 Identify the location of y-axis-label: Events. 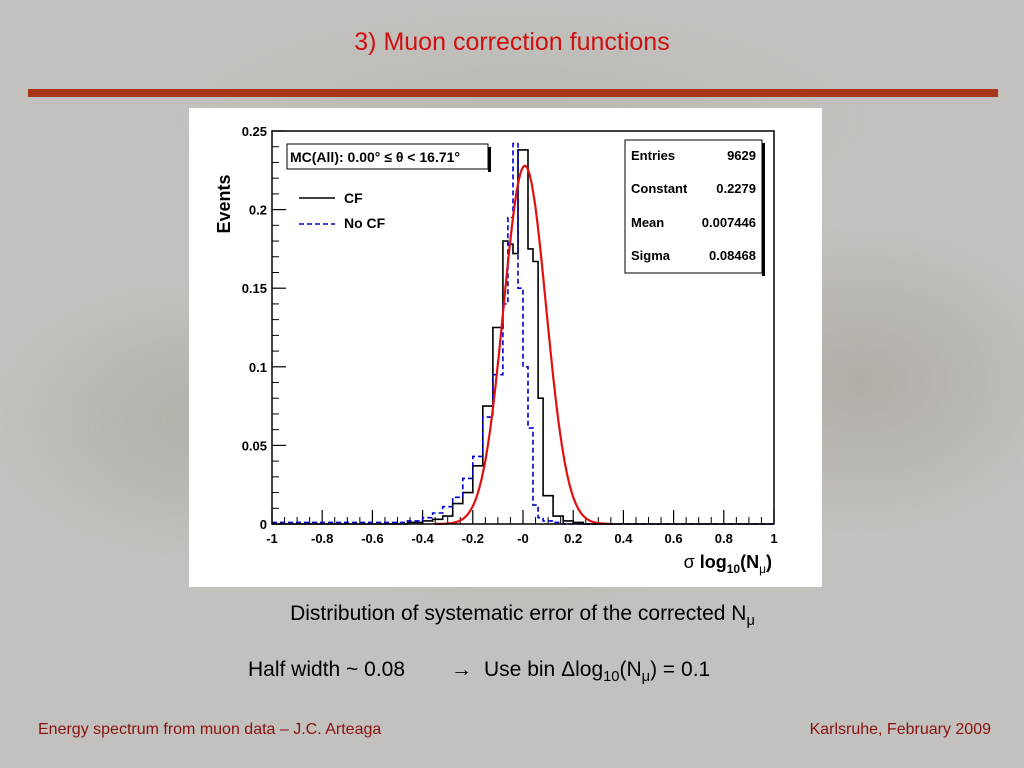
(224, 203).